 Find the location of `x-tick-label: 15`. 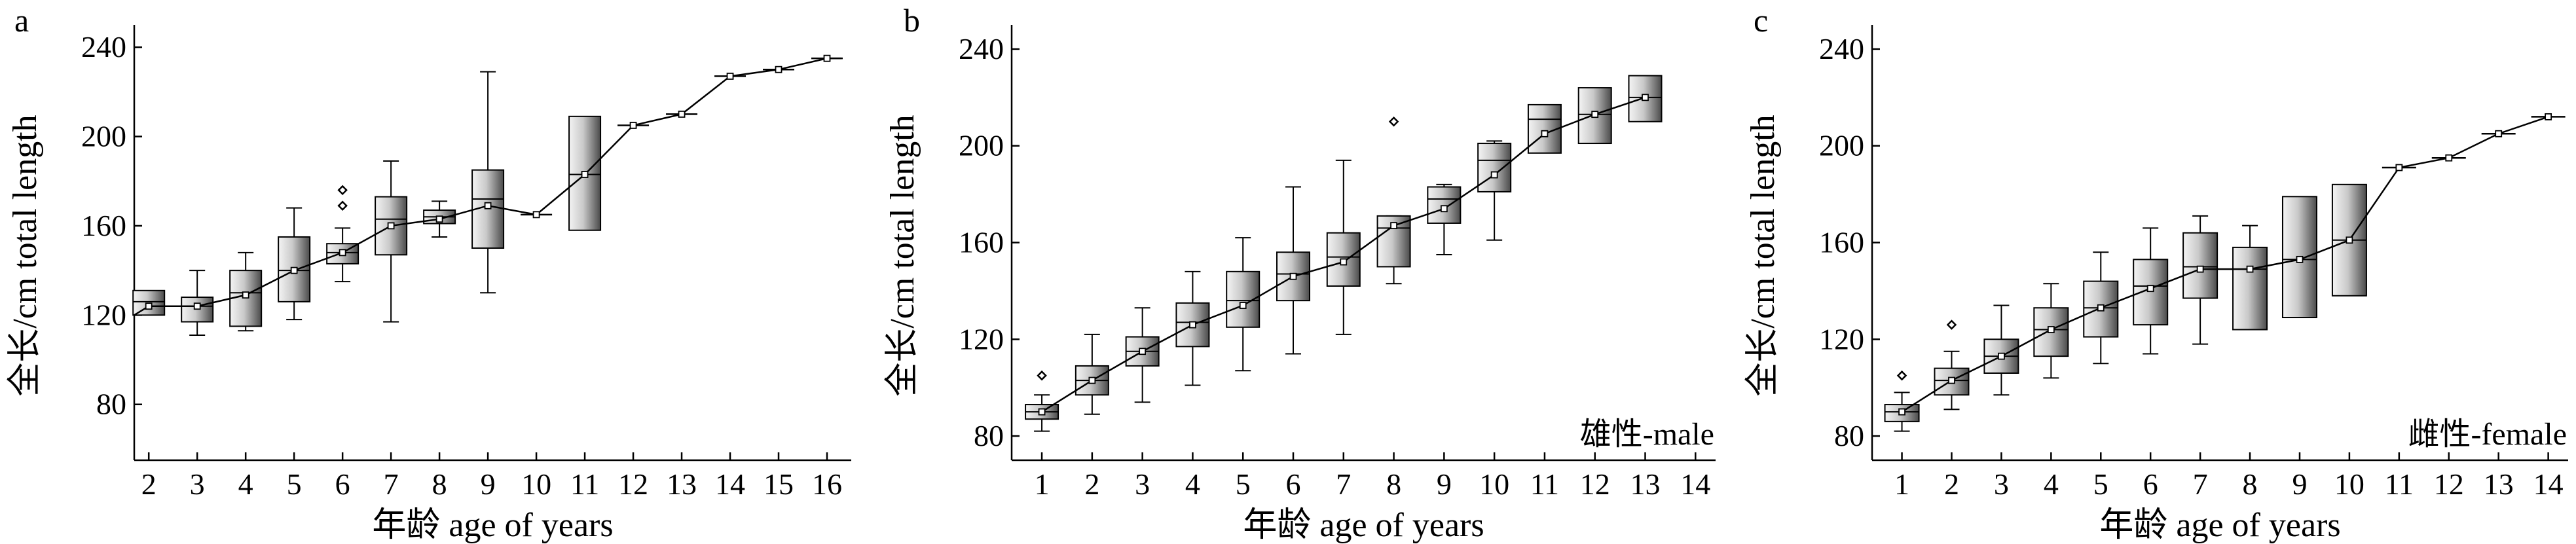

x-tick-label: 15 is located at coordinates (779, 484).